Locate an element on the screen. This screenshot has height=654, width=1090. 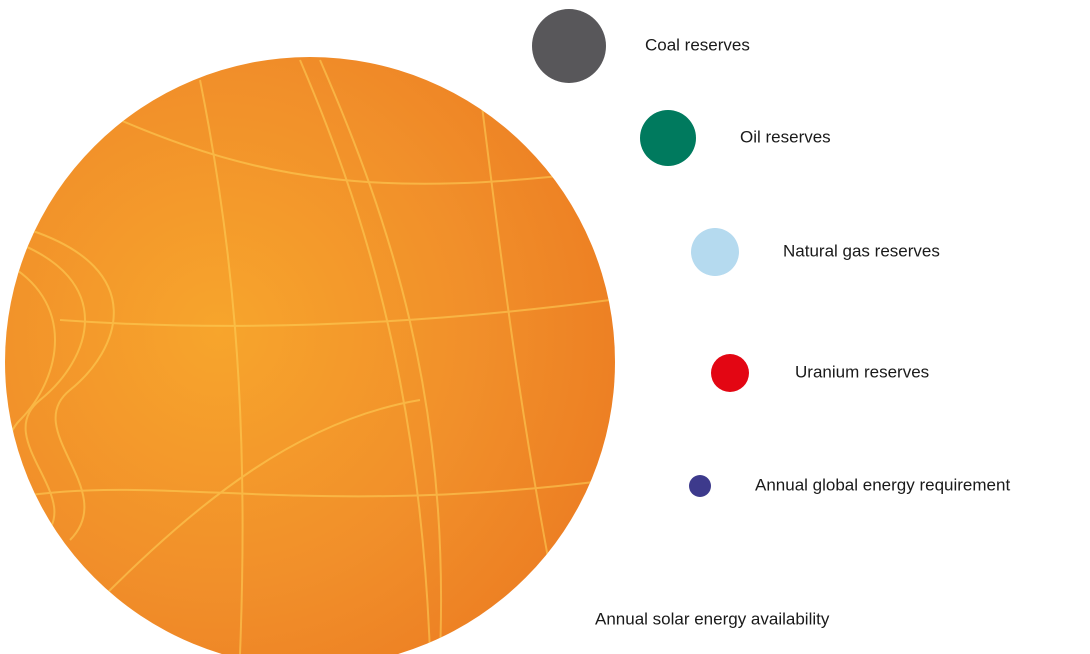
resource-label: Uranium reserves is located at coordinates (862, 371).